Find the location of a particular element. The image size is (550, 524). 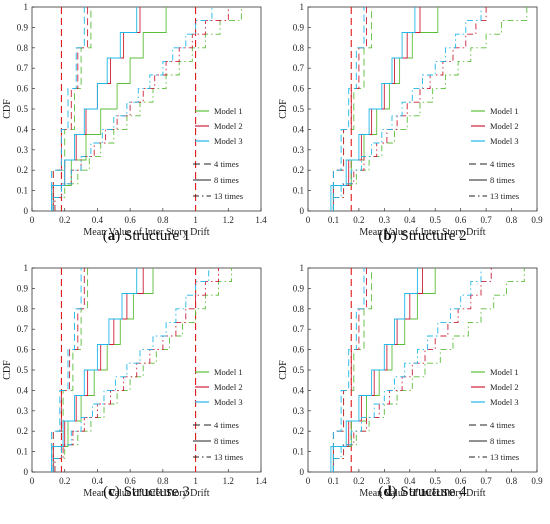

x-tick-label: 0.3 is located at coordinates (385, 220).